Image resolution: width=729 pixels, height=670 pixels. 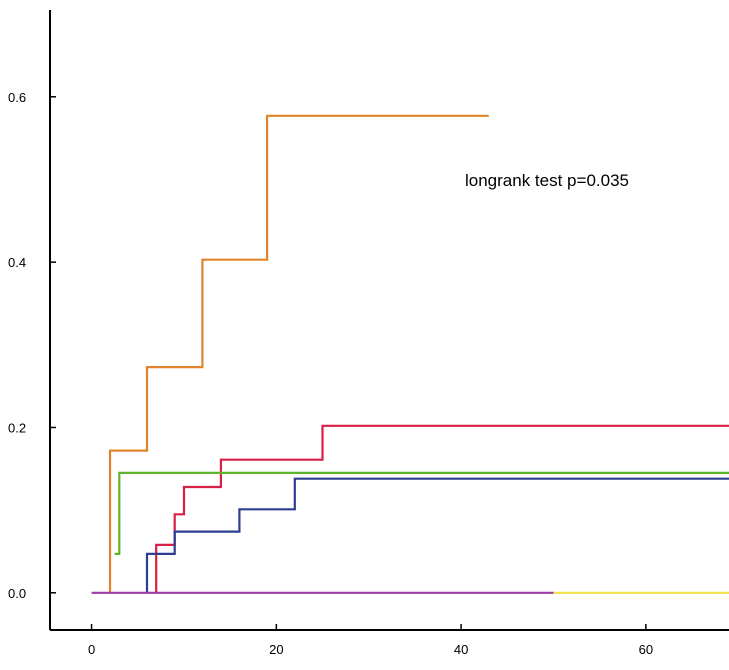 I want to click on x-tick-label: 60, so click(x=646, y=649).